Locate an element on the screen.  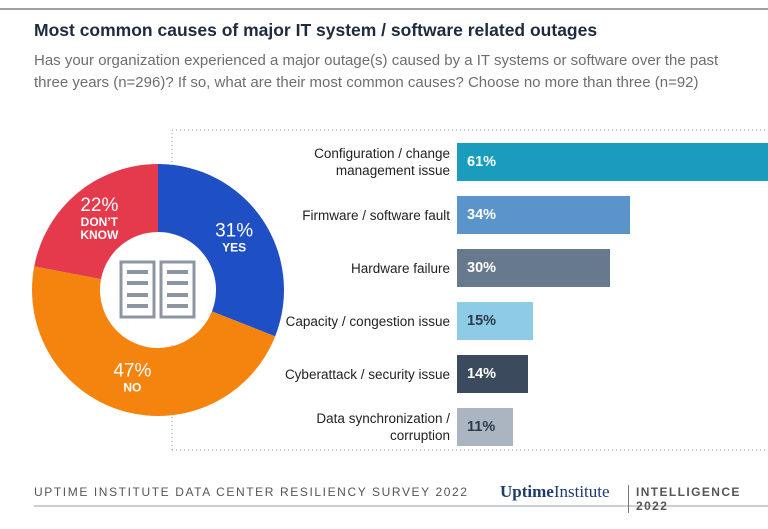
bar-row: Firmware / software fault 34% is located at coordinates (450, 215).